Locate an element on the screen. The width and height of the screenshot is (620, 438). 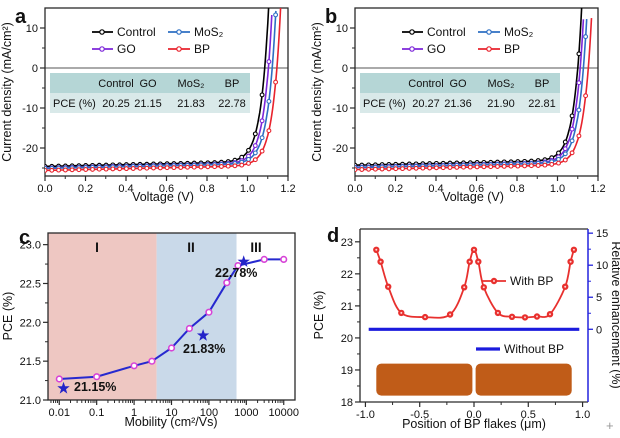
region-II is located at coordinates (196, 316).